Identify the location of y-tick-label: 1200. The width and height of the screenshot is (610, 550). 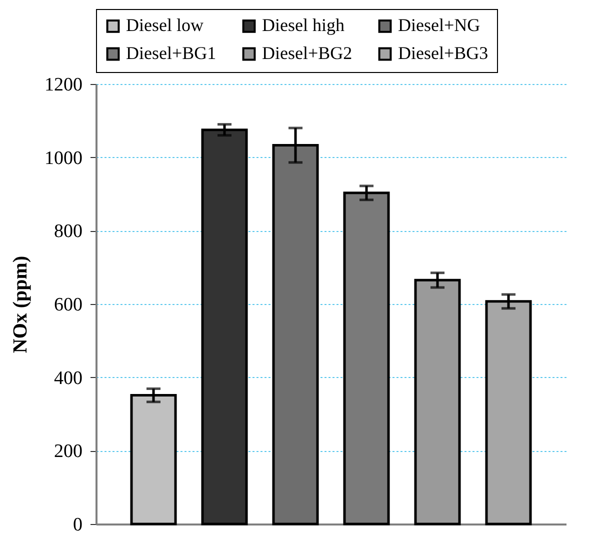
(63, 85).